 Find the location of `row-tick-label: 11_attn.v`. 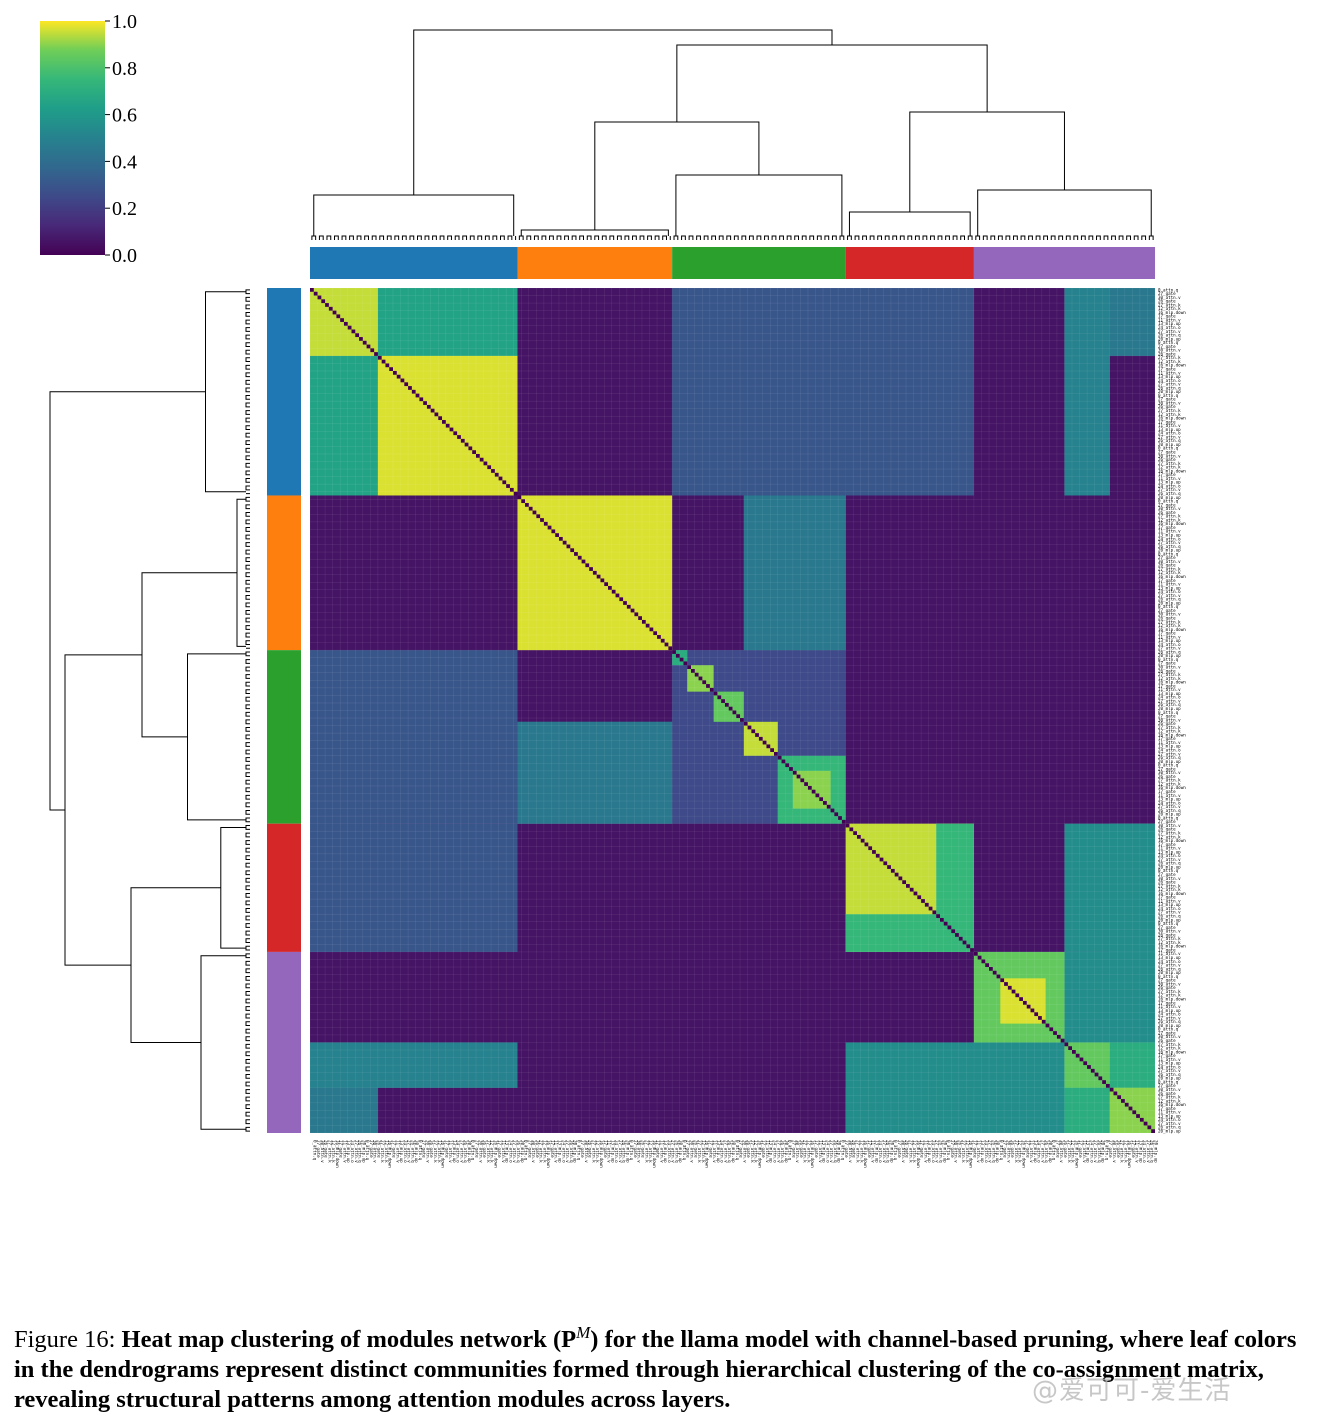

row-tick-label: 11_attn.v is located at coordinates (1169, 531).